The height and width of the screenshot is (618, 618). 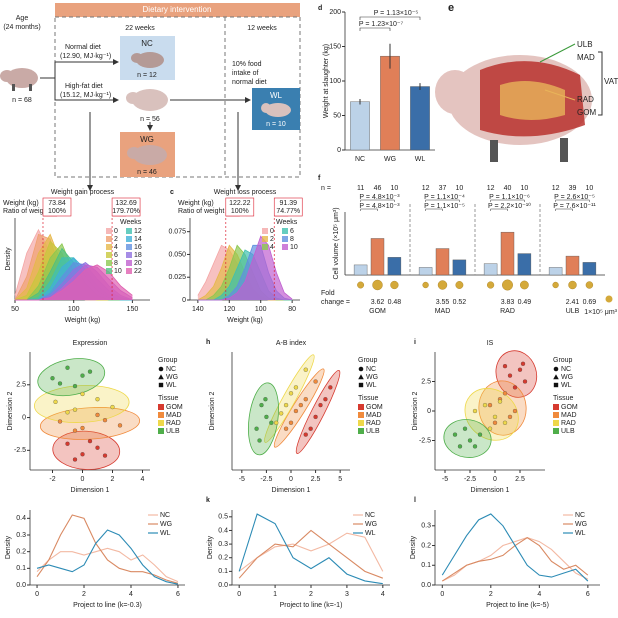 What do you see at coordinates (377, 257) in the screenshot?
I see `bar` at bounding box center [377, 257].